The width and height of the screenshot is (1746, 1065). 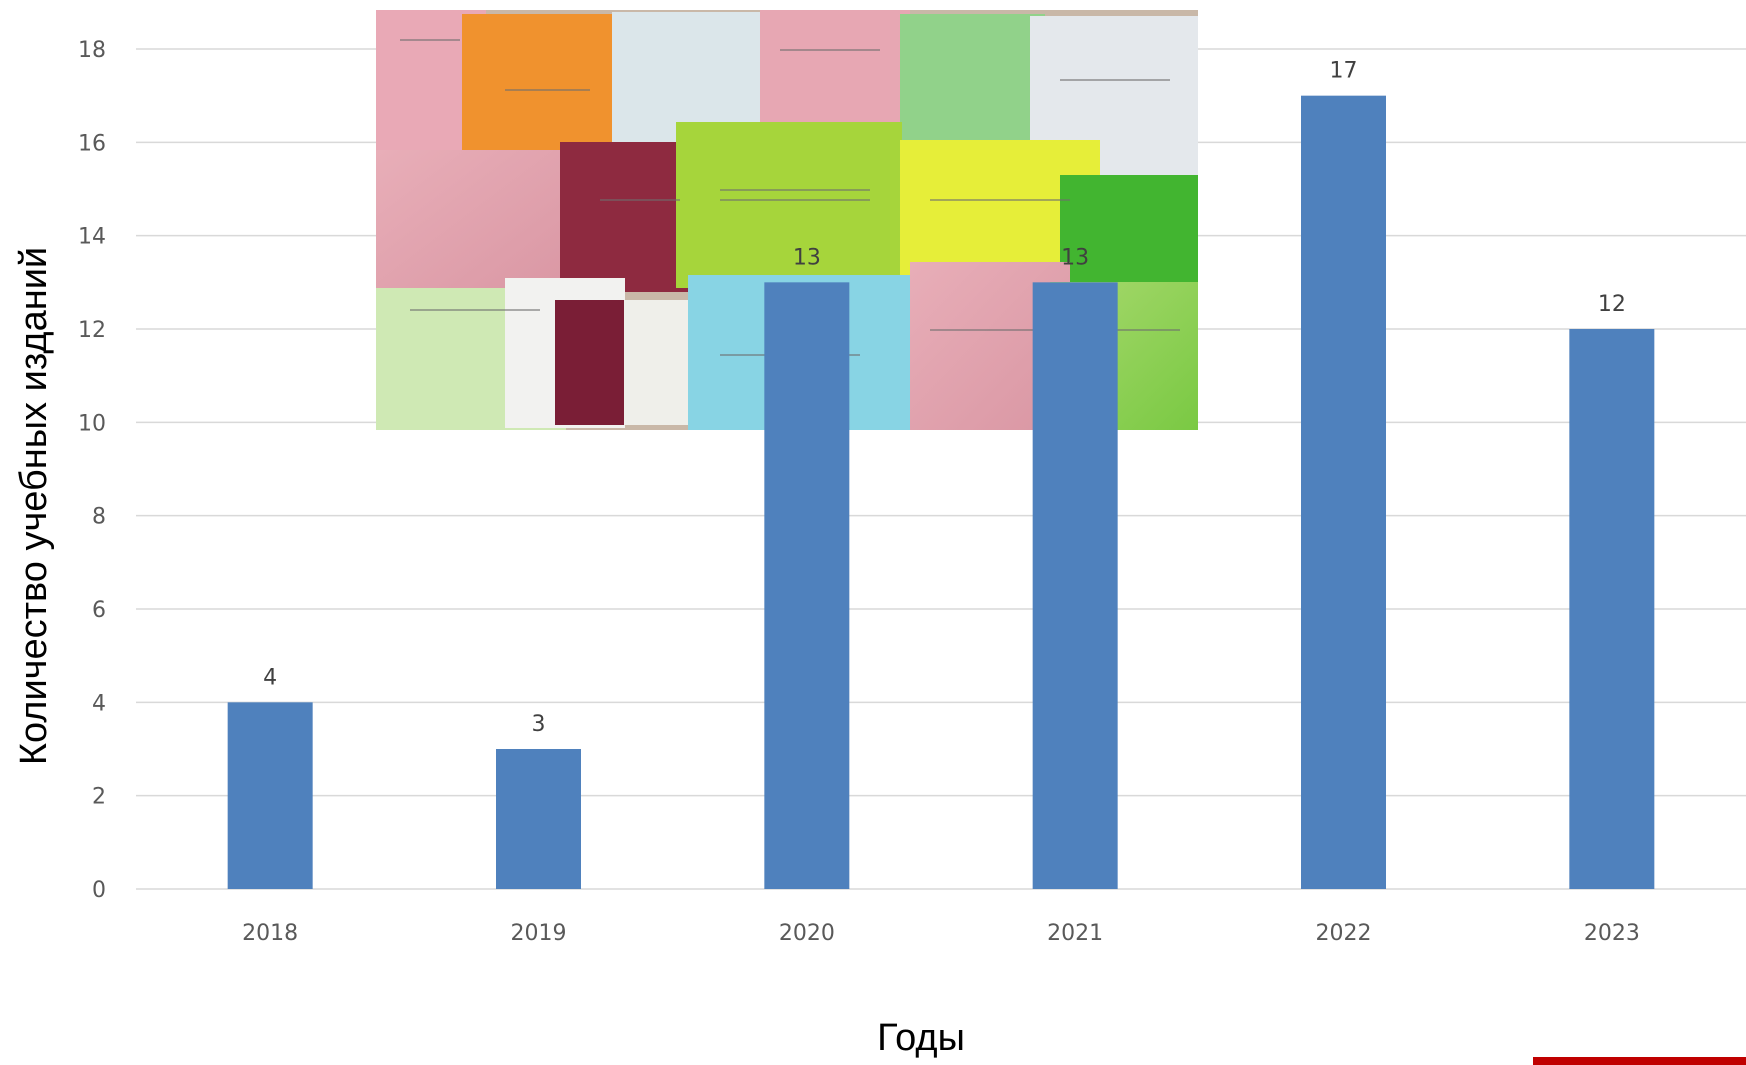 What do you see at coordinates (921, 1038) in the screenshot?
I see `x-axis-title: Годы` at bounding box center [921, 1038].